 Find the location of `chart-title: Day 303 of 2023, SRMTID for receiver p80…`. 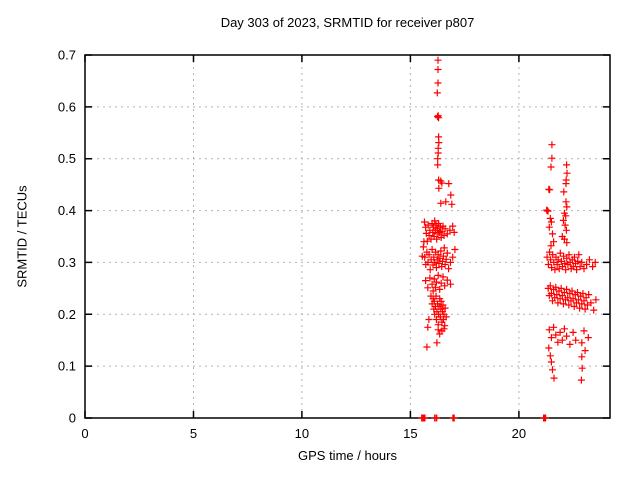

chart-title: Day 303 of 2023, SRMTID for receiver p80… is located at coordinates (347, 22).